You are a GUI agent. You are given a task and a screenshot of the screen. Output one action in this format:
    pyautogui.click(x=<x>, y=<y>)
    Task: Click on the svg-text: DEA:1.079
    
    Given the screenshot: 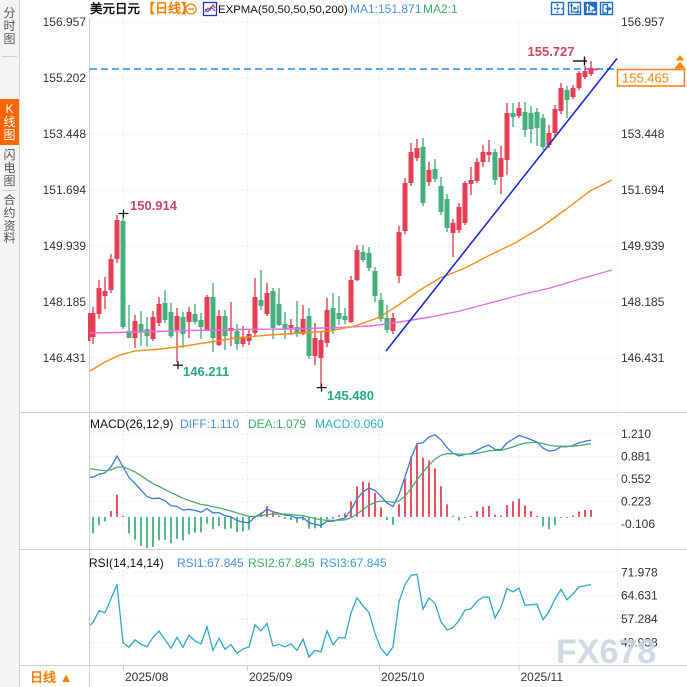 What is the action you would take?
    pyautogui.click(x=277, y=424)
    